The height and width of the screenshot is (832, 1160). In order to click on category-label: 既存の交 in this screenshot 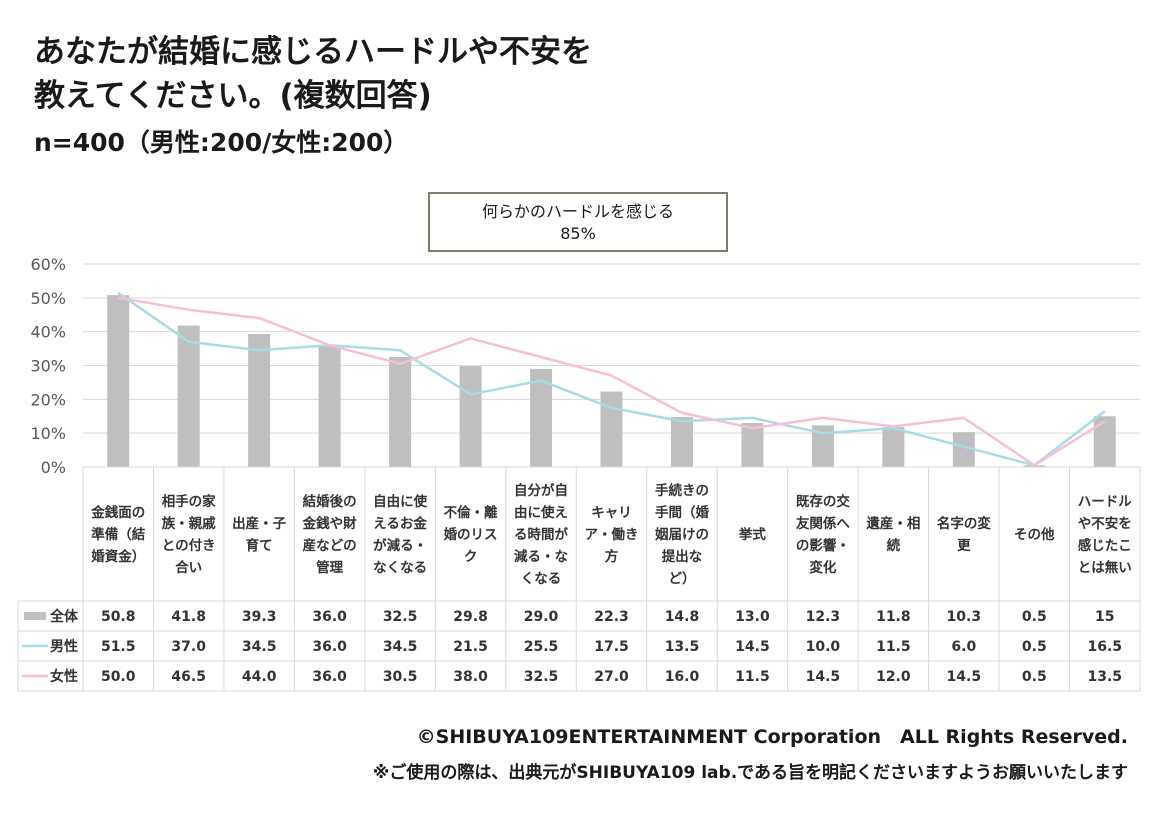, I will do `click(823, 501)`.